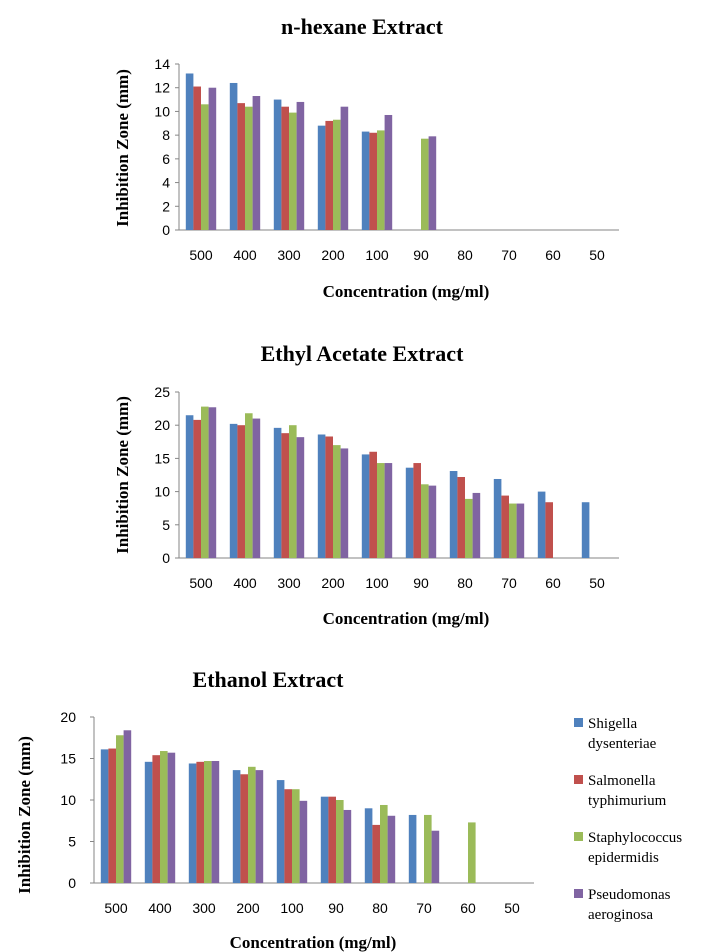 This screenshot has width=702, height=952. Describe the element at coordinates (627, 801) in the screenshot. I see `legend-label: typhimurium` at that location.